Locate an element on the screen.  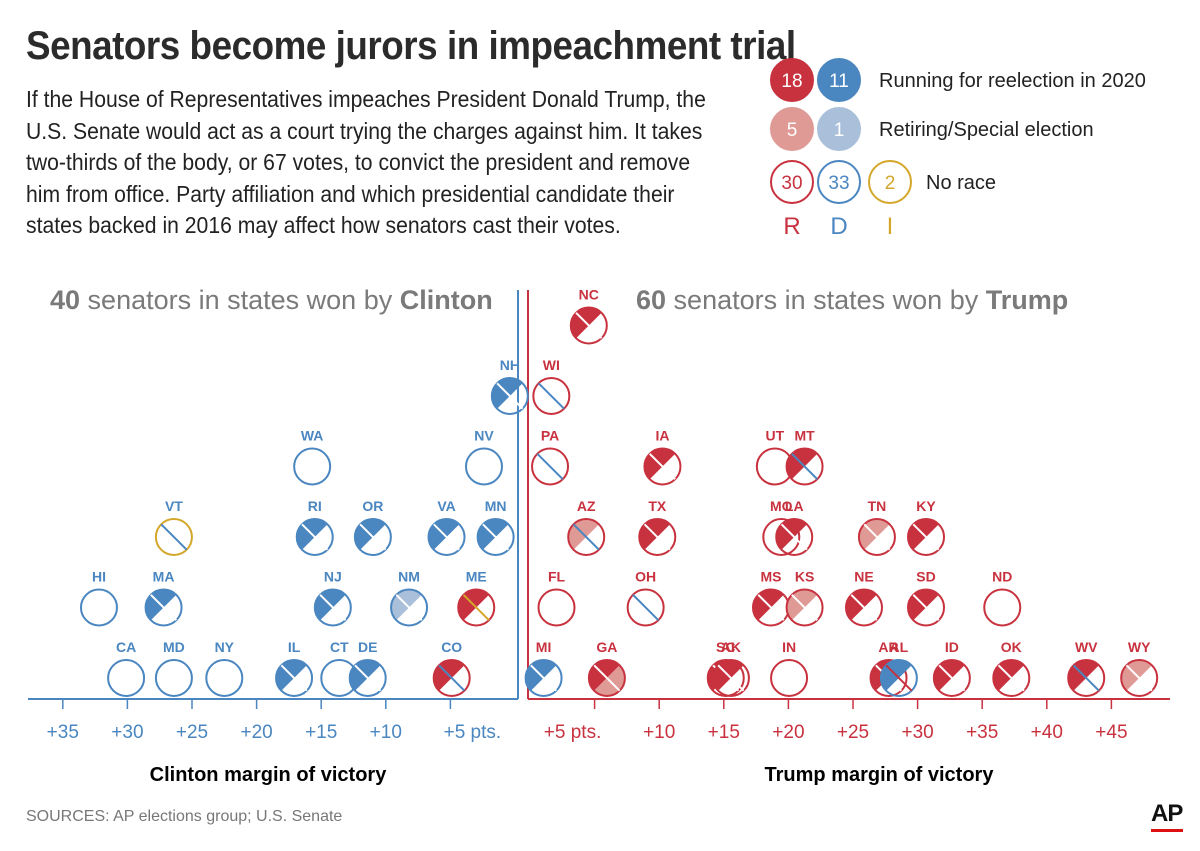
trump-tick-label: +5 pts. is located at coordinates (573, 732).